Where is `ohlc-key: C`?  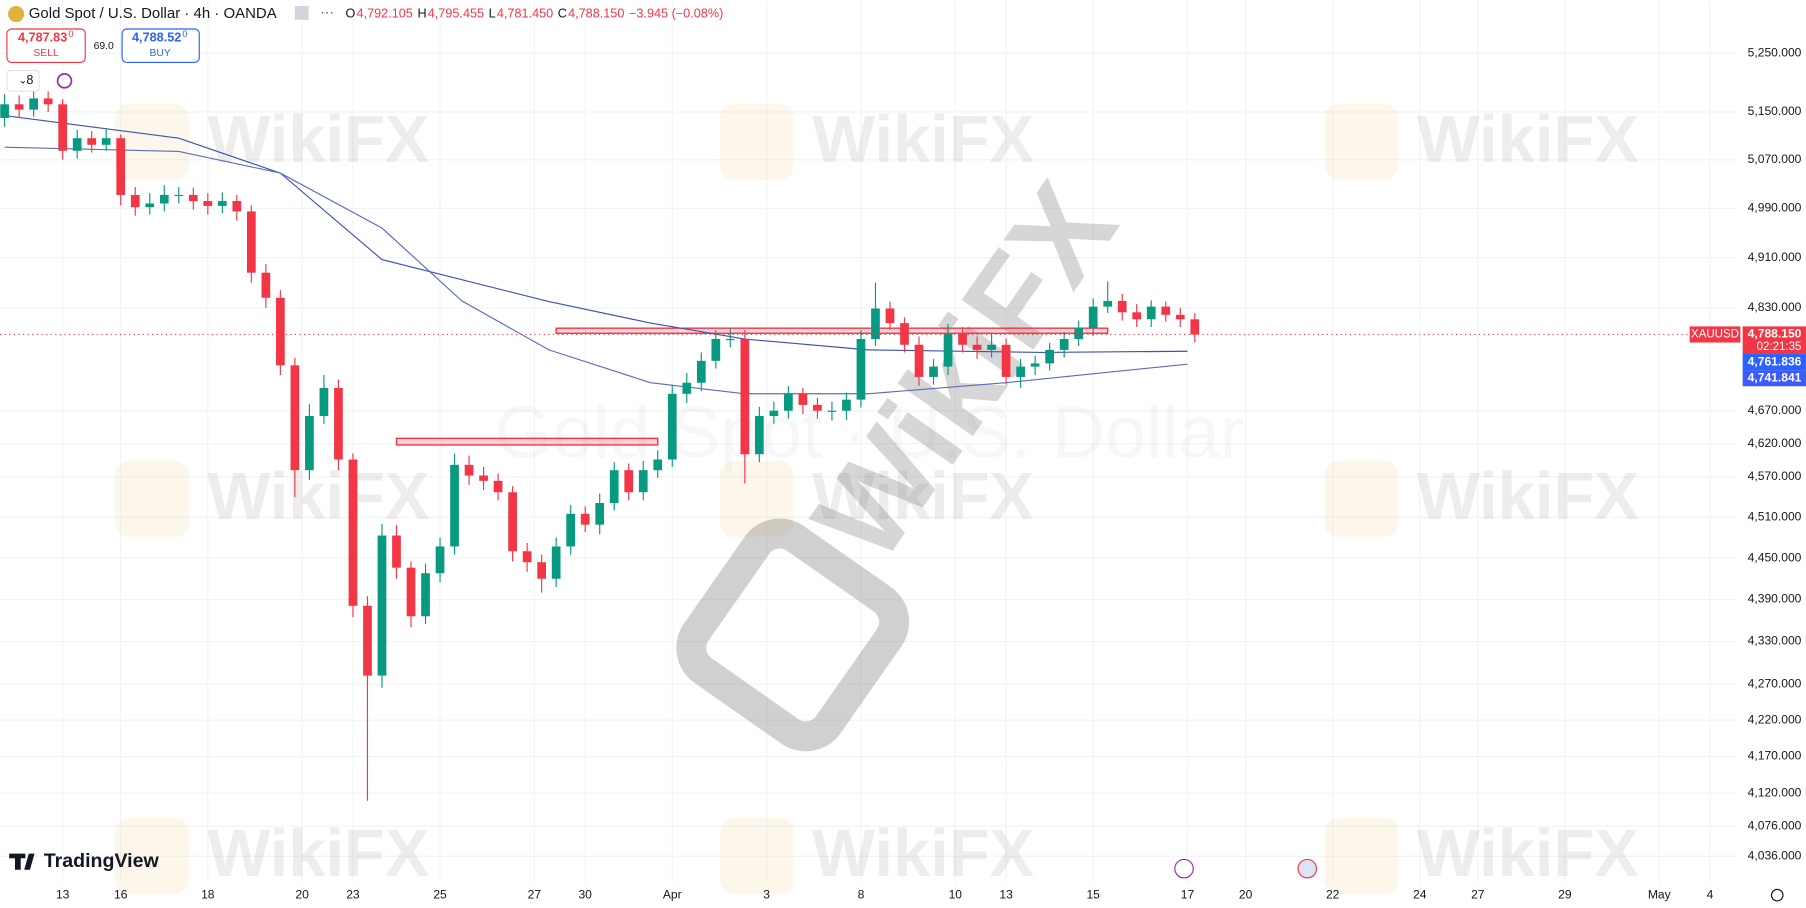
ohlc-key: C is located at coordinates (562, 13).